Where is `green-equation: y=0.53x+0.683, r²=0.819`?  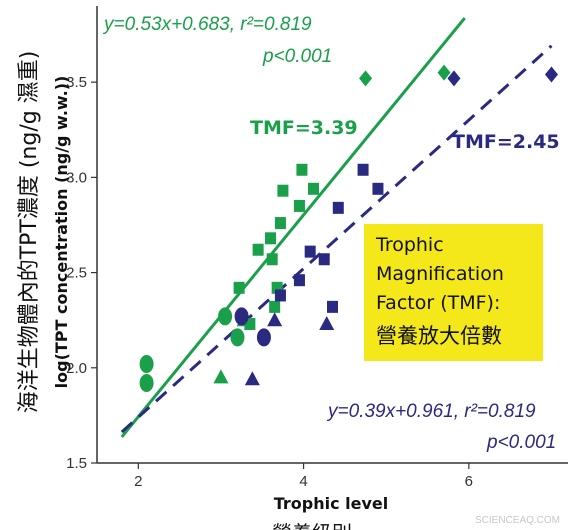
green-equation: y=0.53x+0.683, r²=0.819 is located at coordinates (207, 24).